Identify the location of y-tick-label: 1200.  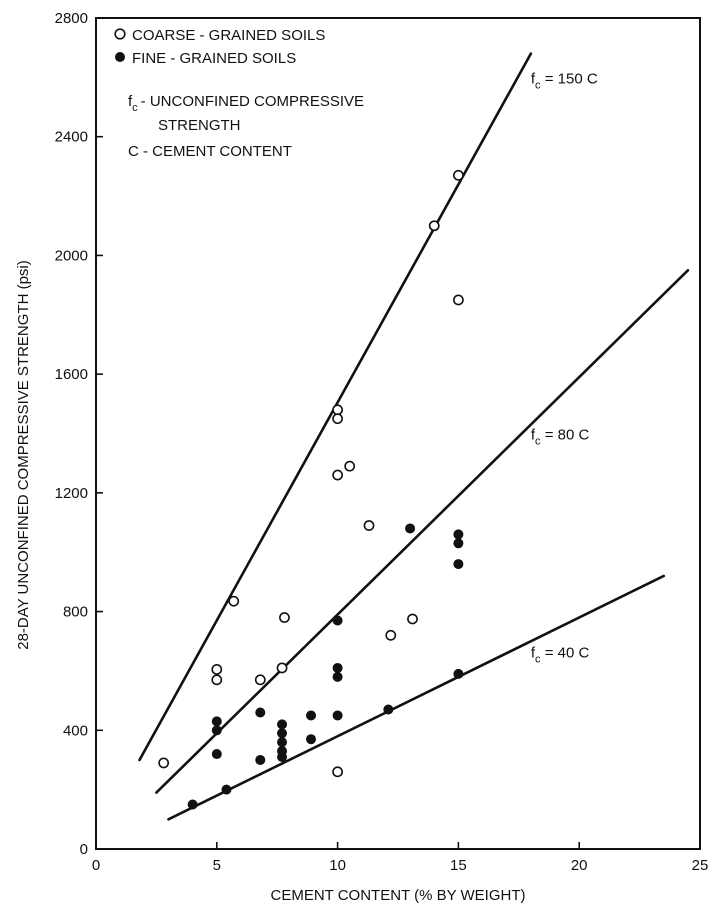
(71, 493).